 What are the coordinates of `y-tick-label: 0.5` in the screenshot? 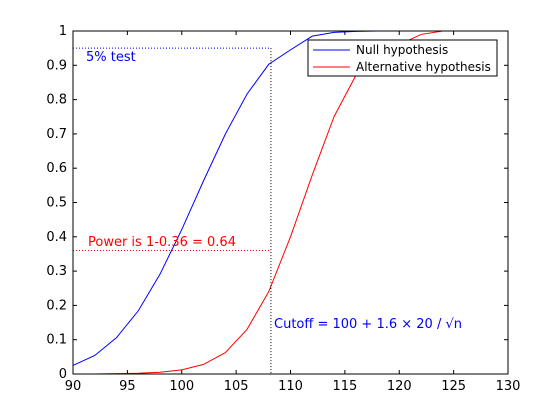 It's located at (56, 203).